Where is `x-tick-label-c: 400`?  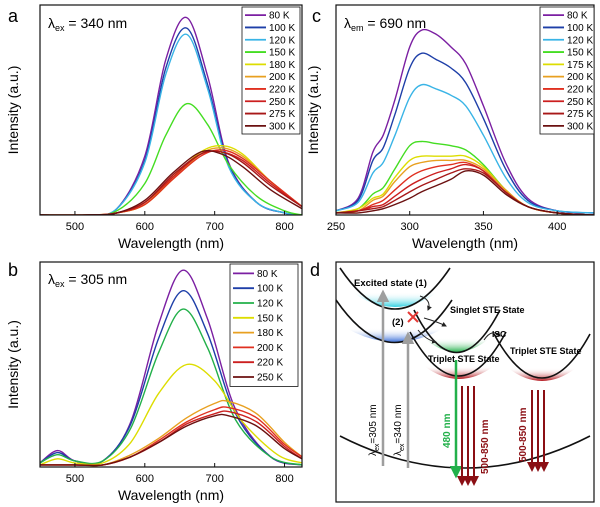
x-tick-label-c: 400 is located at coordinates (557, 227).